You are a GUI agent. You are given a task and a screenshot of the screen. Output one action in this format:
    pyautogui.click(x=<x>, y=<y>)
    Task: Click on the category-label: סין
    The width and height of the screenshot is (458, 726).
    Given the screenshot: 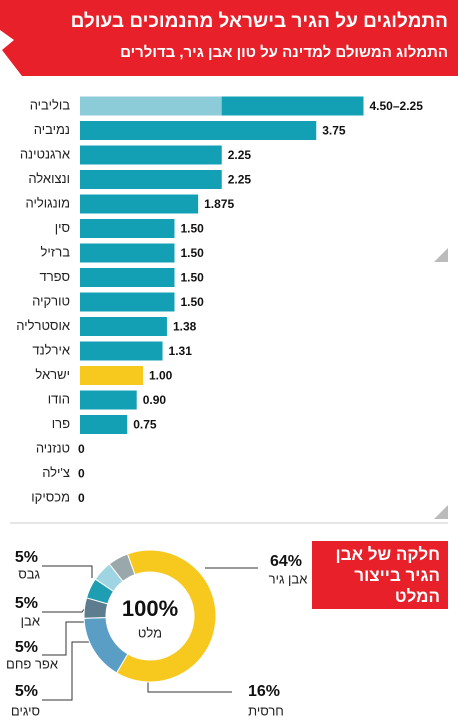 What is the action you would take?
    pyautogui.click(x=62, y=227)
    